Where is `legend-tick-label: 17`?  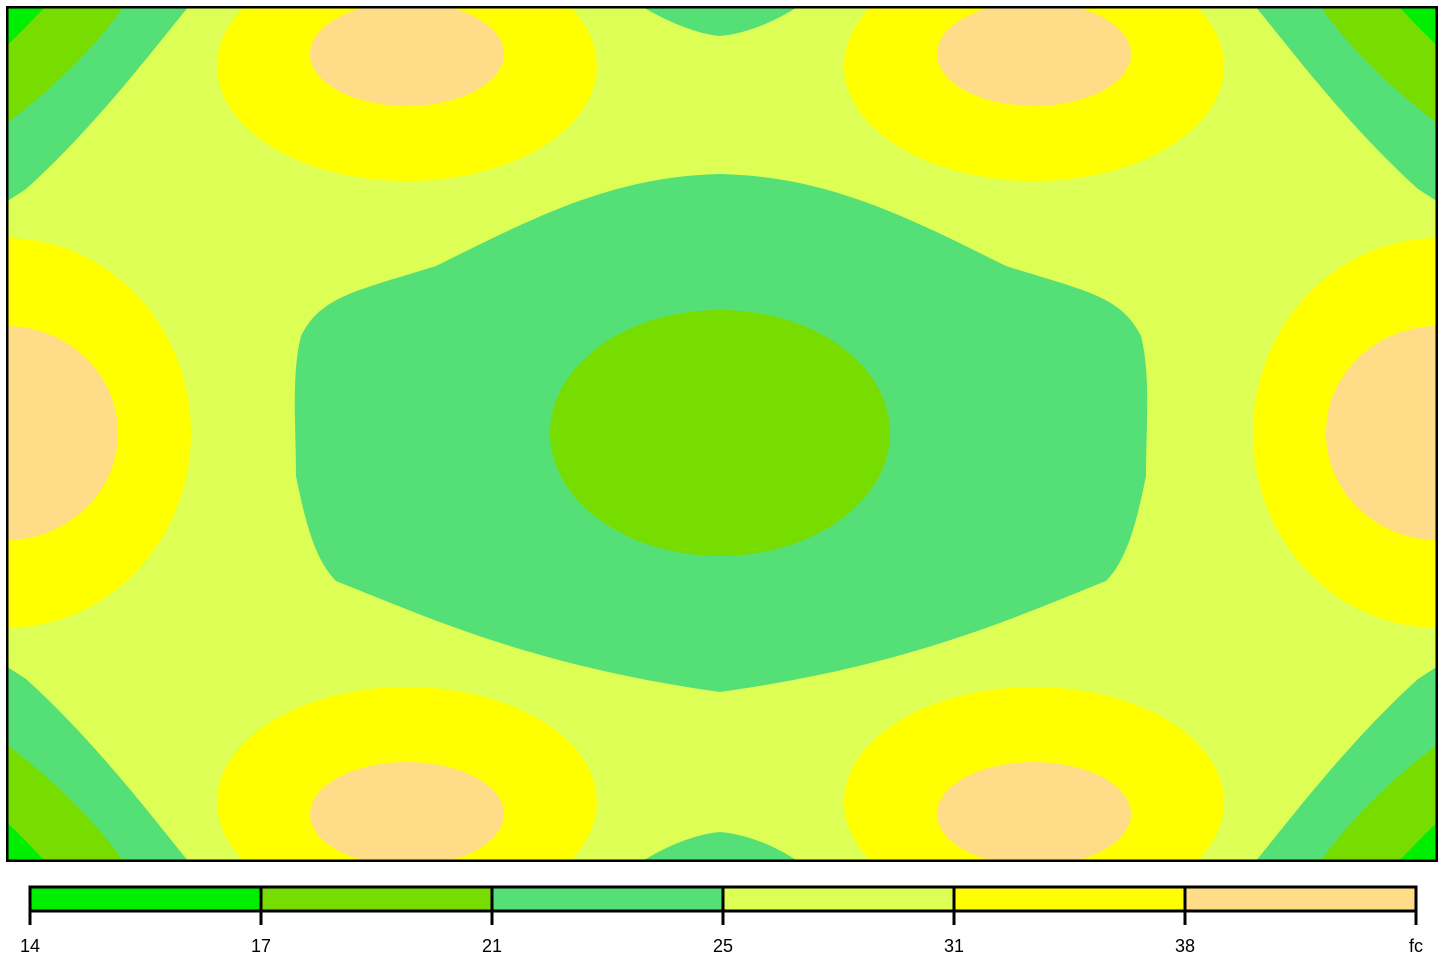
legend-tick-label: 17 is located at coordinates (261, 946).